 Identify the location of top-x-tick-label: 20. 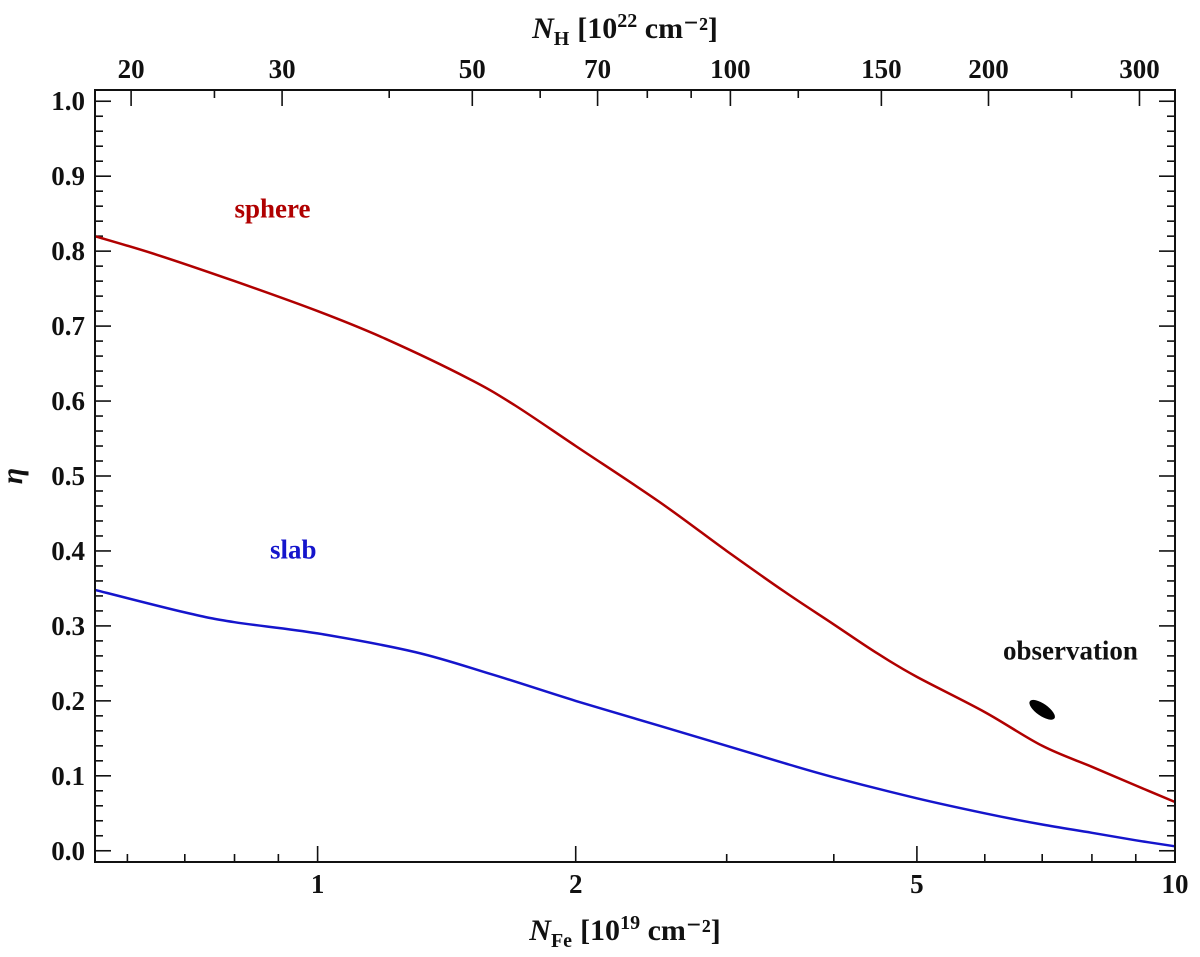
(131, 69).